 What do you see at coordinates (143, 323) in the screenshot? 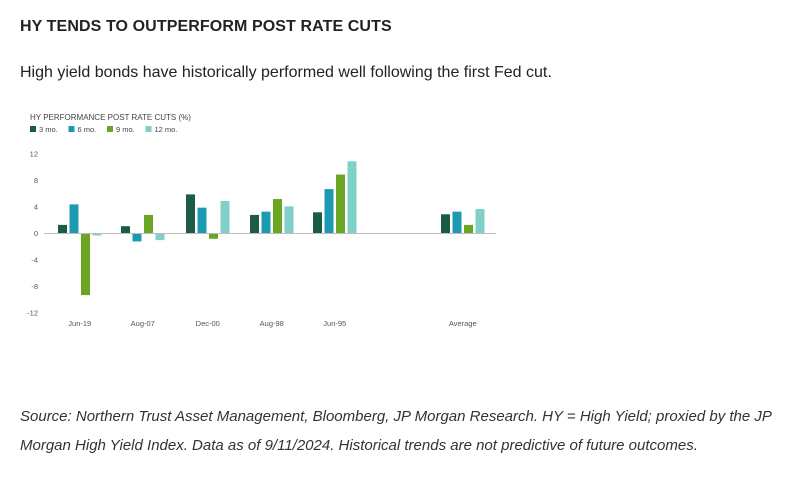
I see `x-tick-label: Aug-07` at bounding box center [143, 323].